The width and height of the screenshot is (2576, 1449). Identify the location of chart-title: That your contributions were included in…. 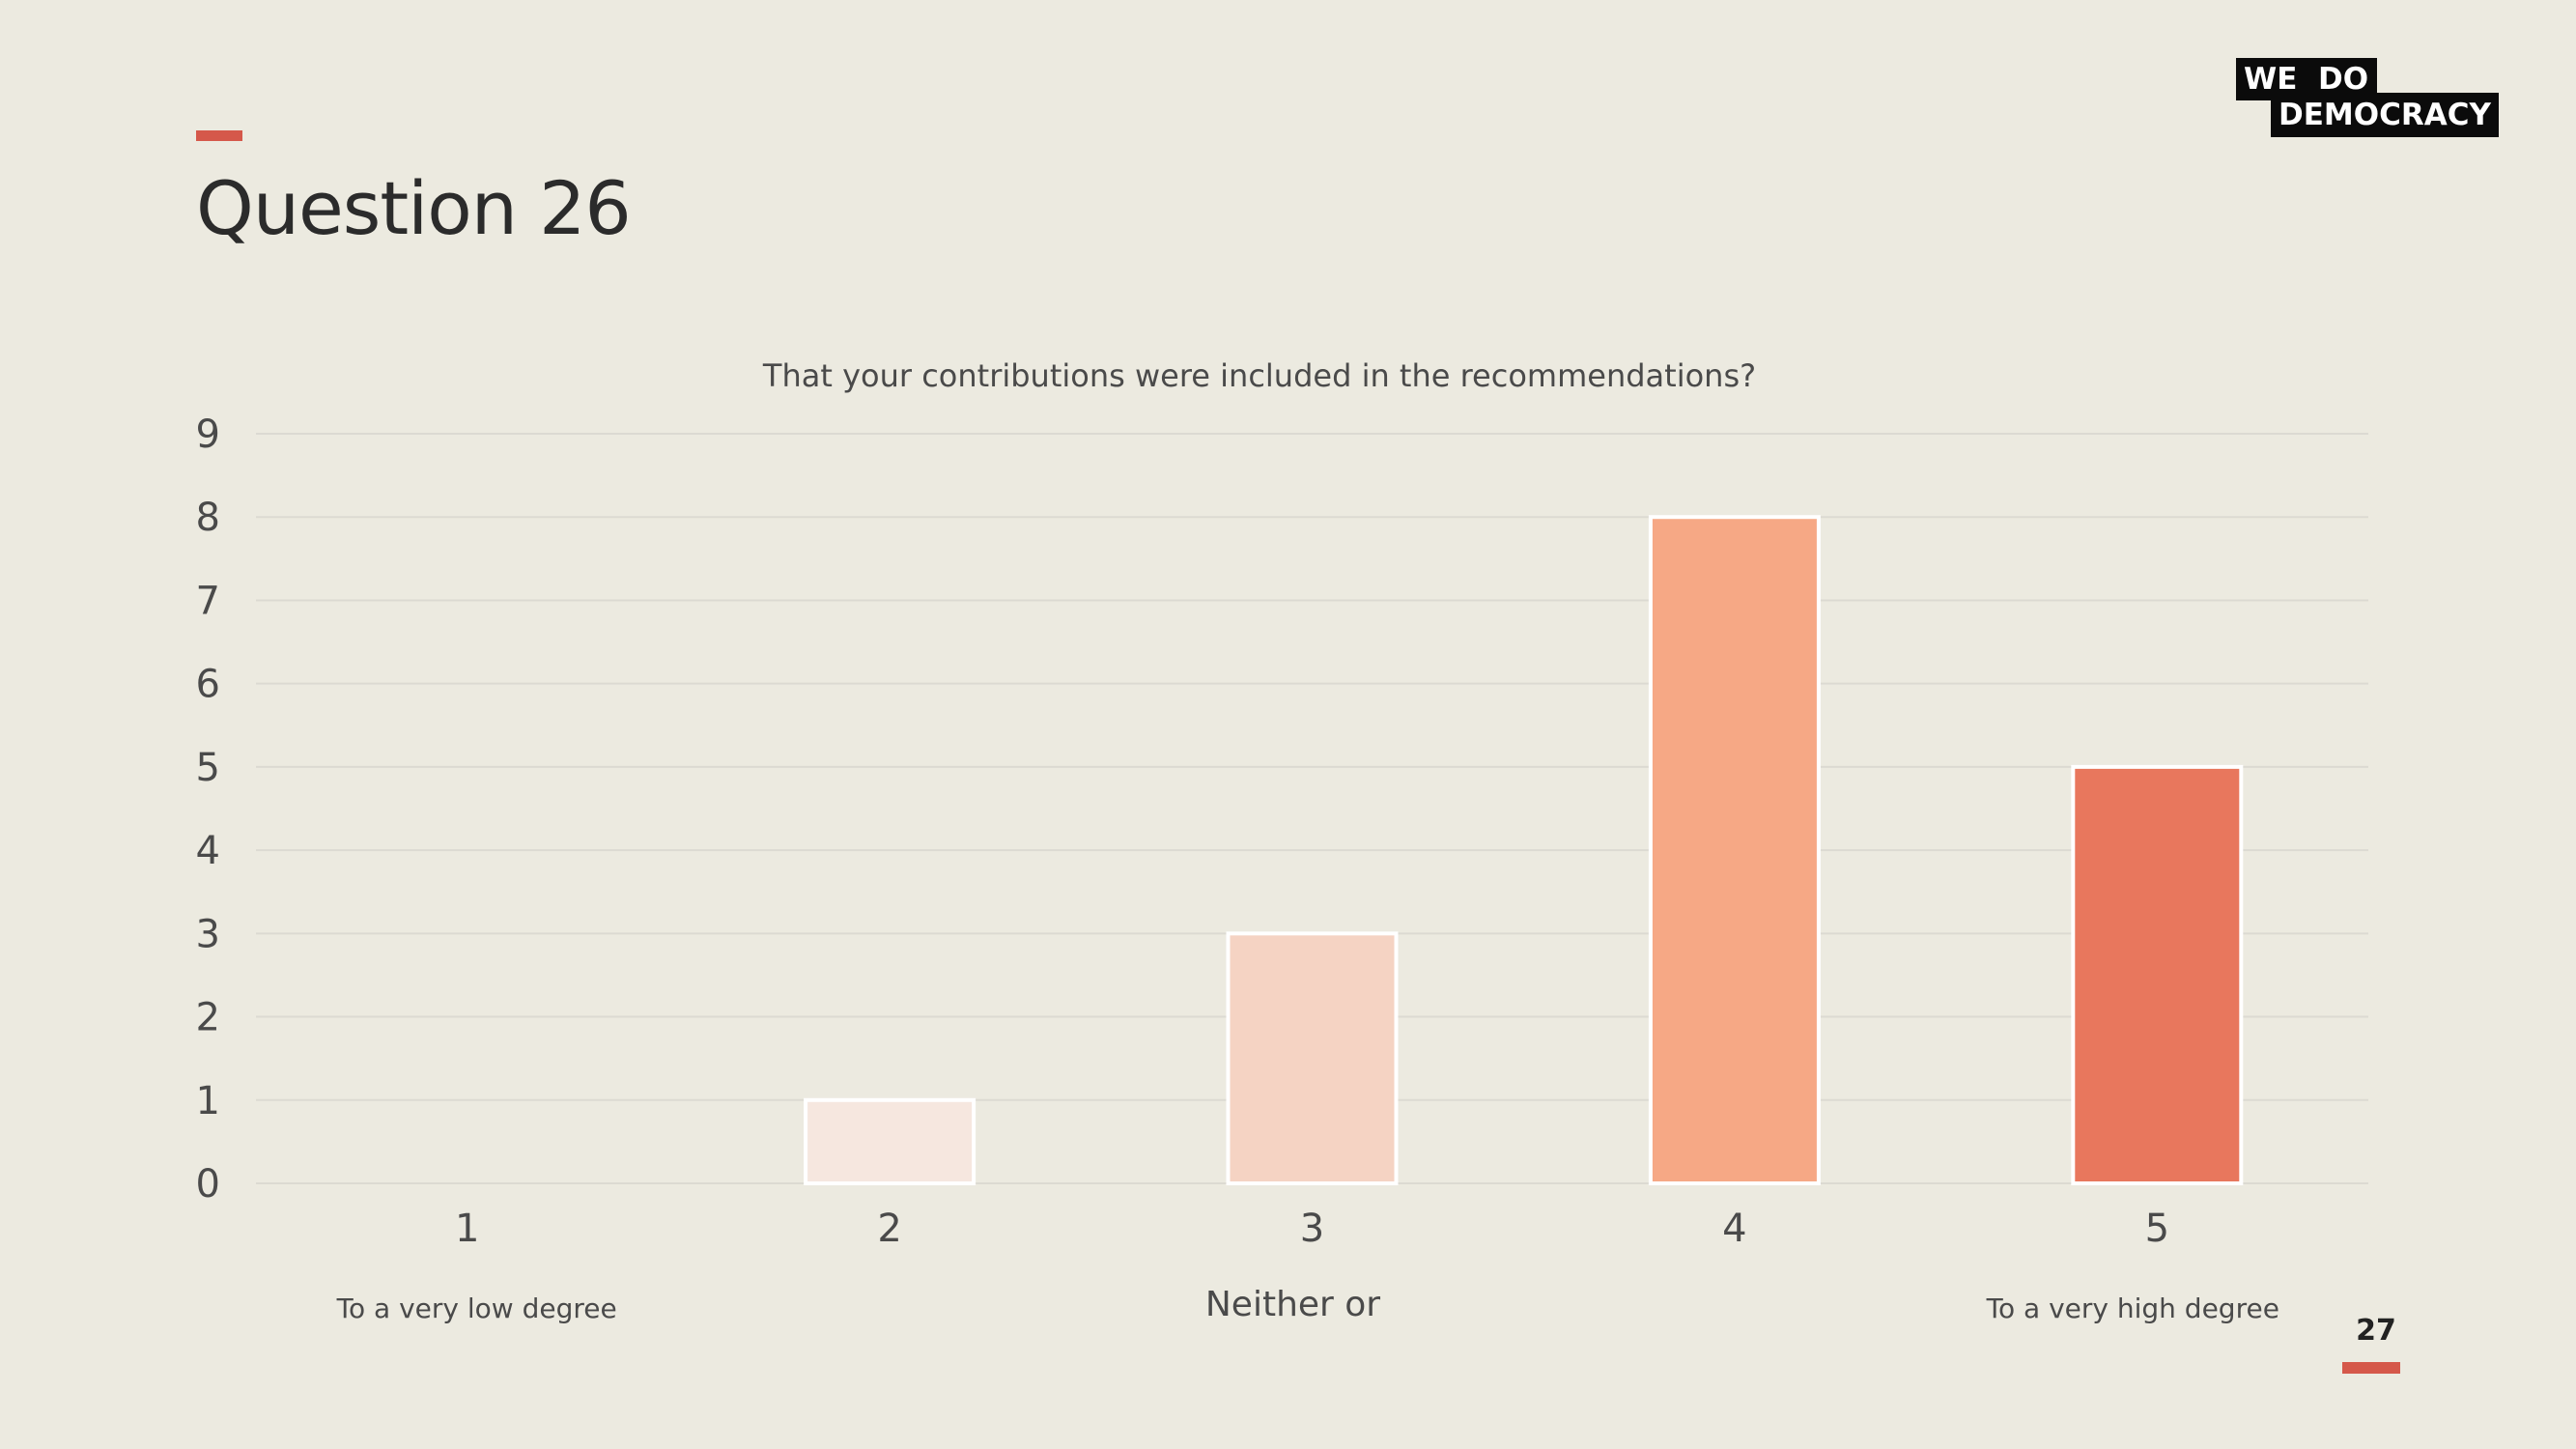
(1259, 375).